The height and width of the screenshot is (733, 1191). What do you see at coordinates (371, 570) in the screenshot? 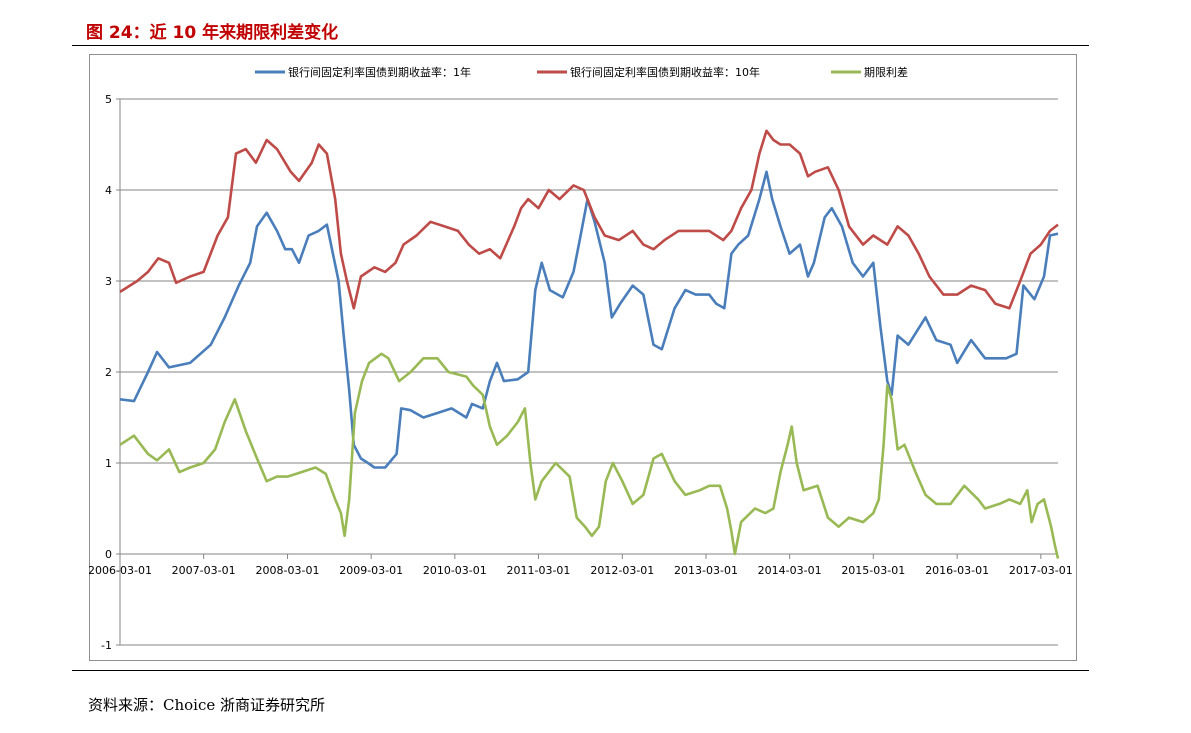
I see `x-tick-label: 2009-03-01` at bounding box center [371, 570].